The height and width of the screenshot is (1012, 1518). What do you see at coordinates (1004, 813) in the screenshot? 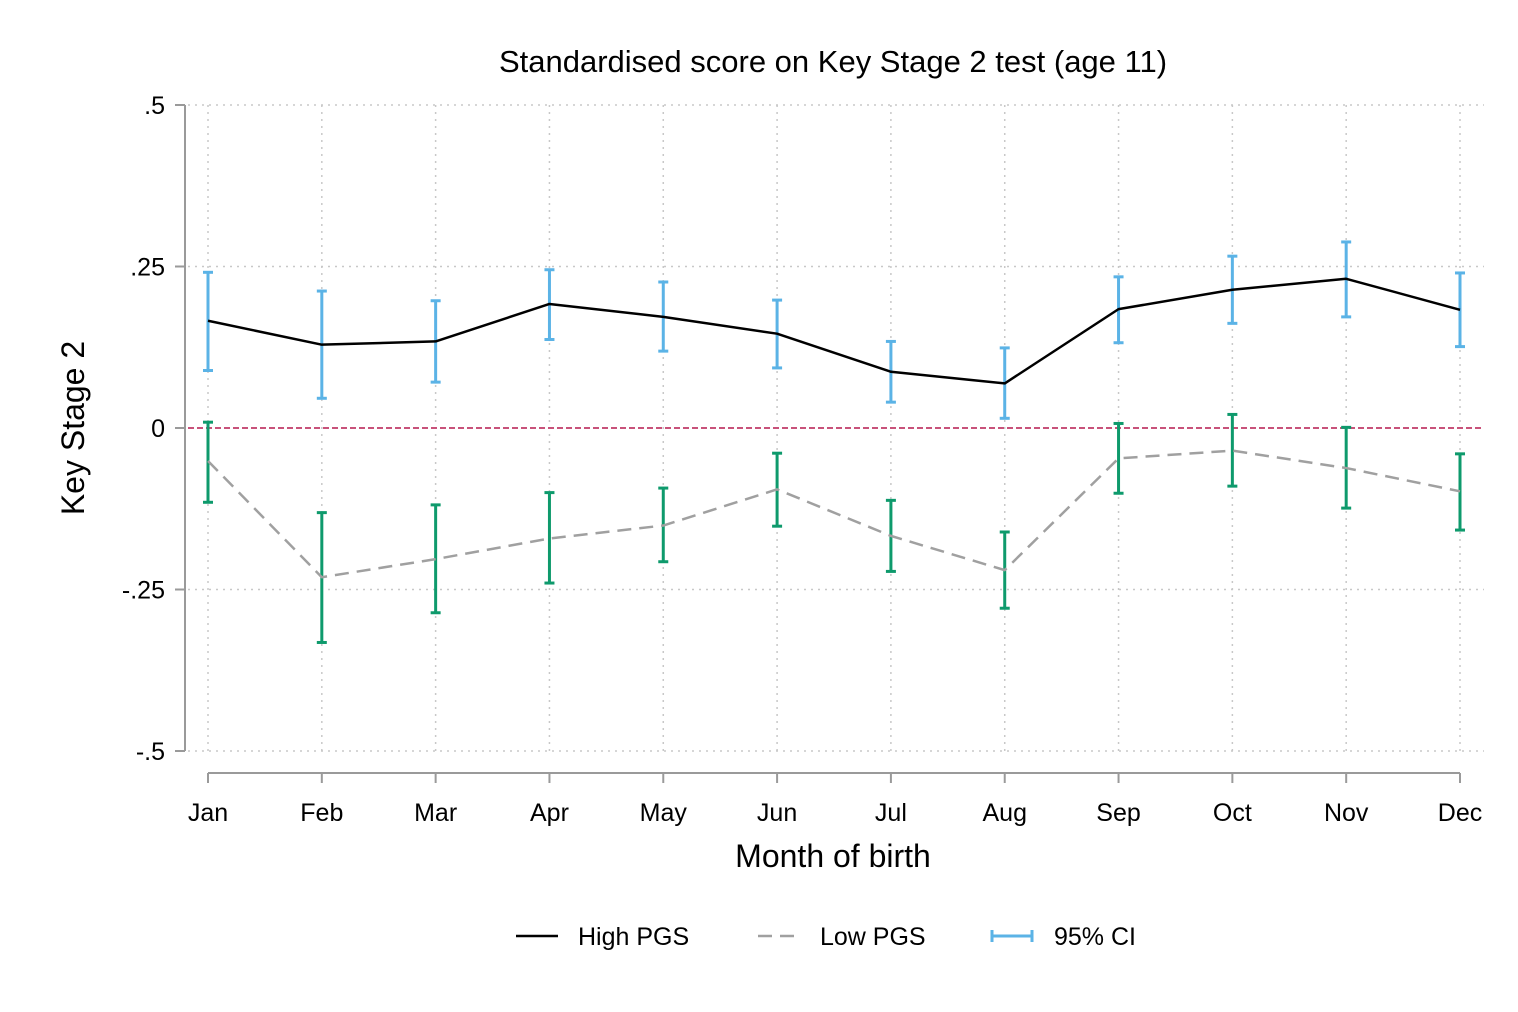
I see `x-tick-label: Aug` at bounding box center [1004, 813].